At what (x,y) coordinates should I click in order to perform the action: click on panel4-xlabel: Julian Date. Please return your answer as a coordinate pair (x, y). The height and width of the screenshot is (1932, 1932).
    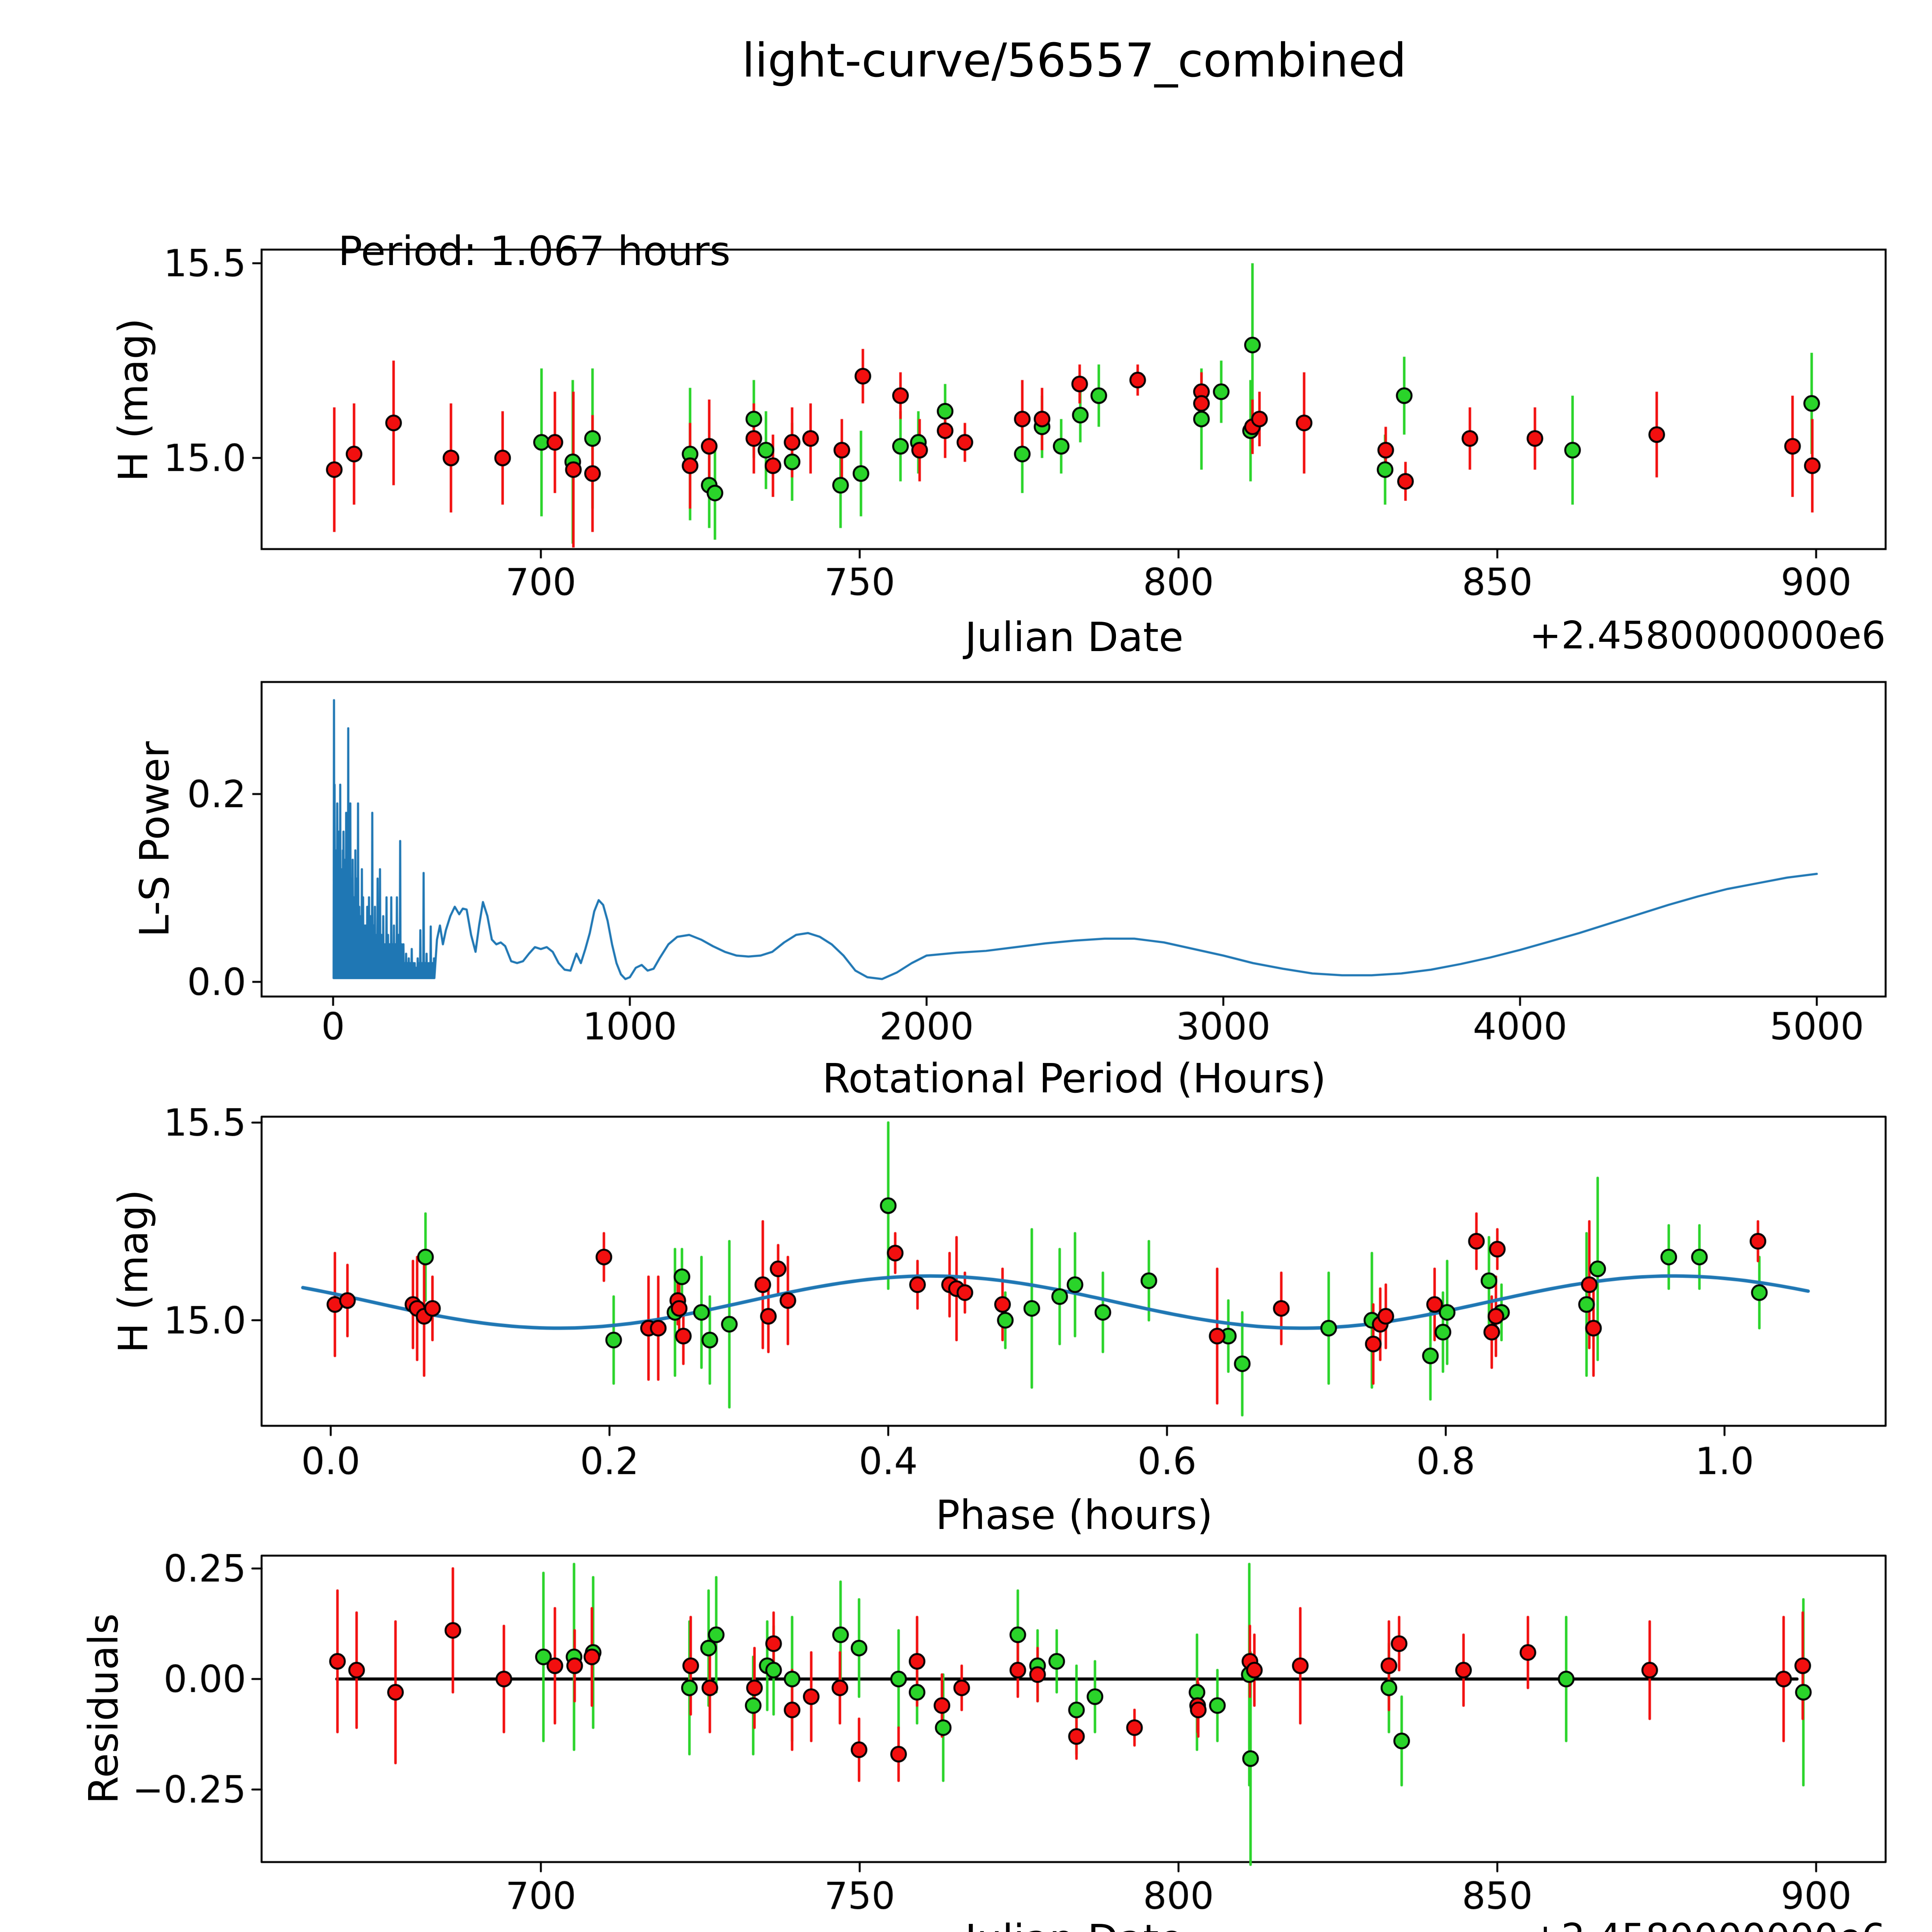
    Looking at the image, I should click on (1074, 1924).